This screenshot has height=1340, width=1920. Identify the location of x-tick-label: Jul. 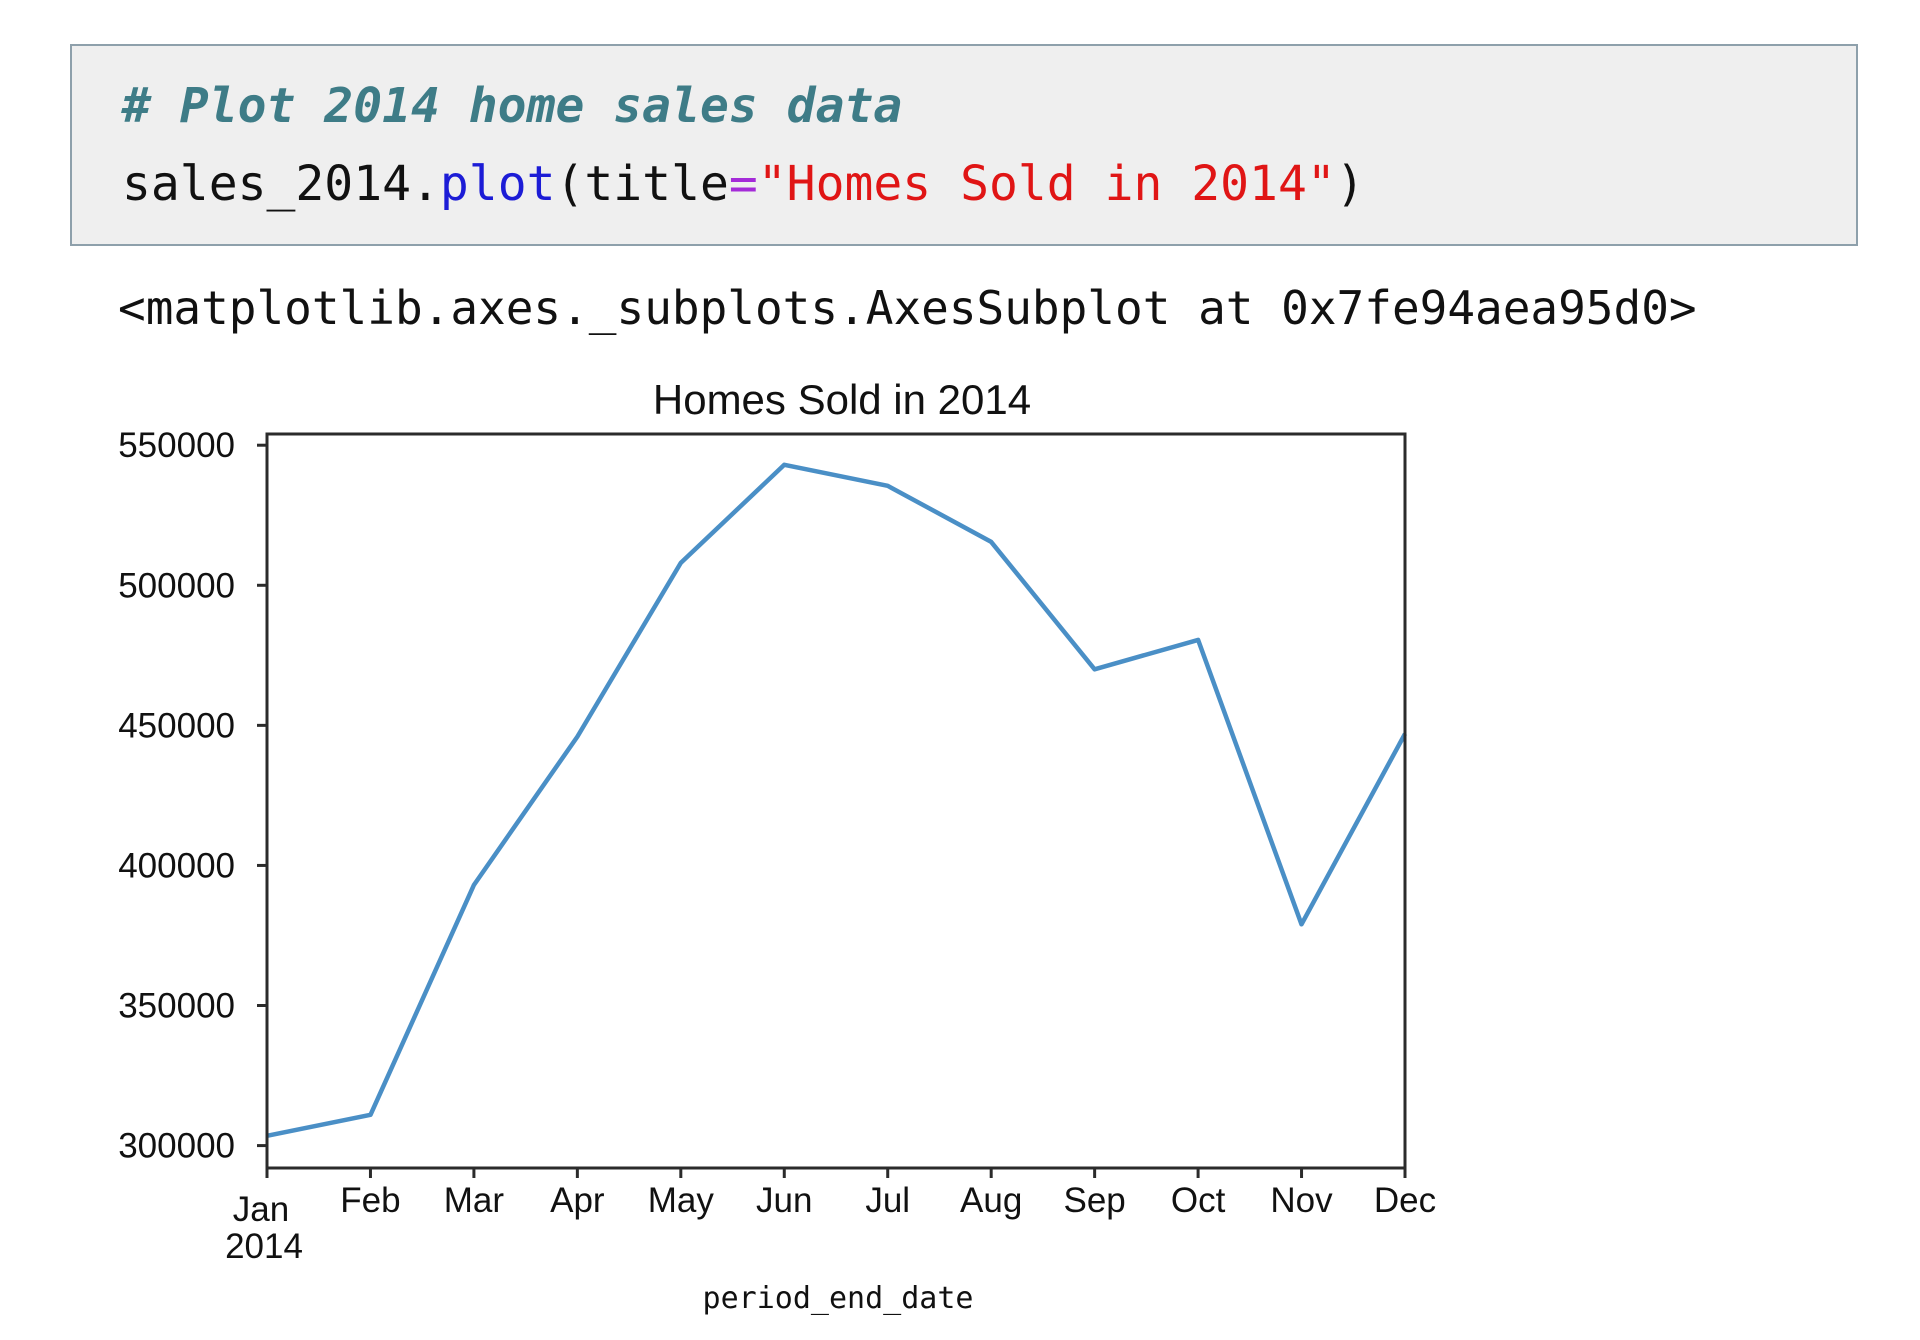
(887, 1200).